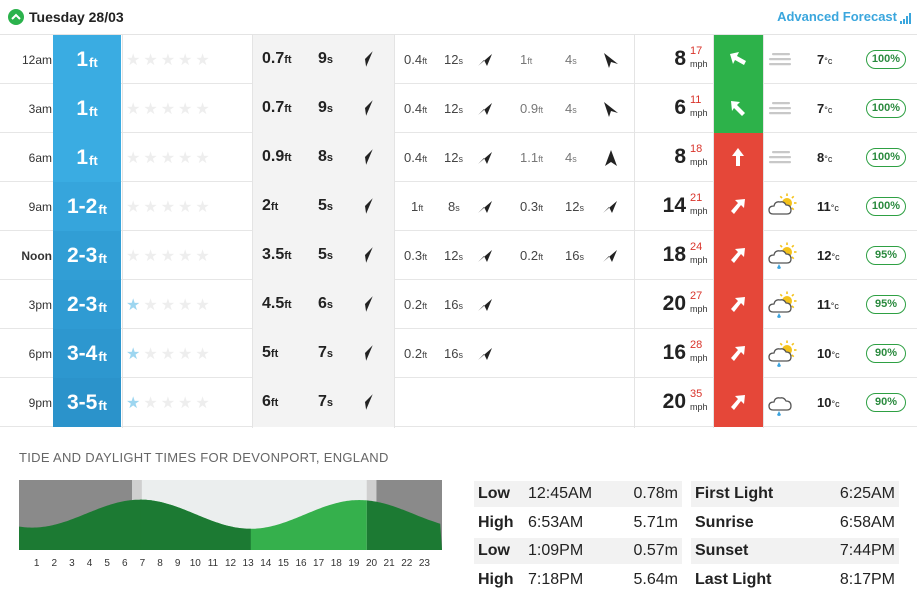  Describe the element at coordinates (322, 107) in the screenshot. I see `swell-period-value: 9` at that location.